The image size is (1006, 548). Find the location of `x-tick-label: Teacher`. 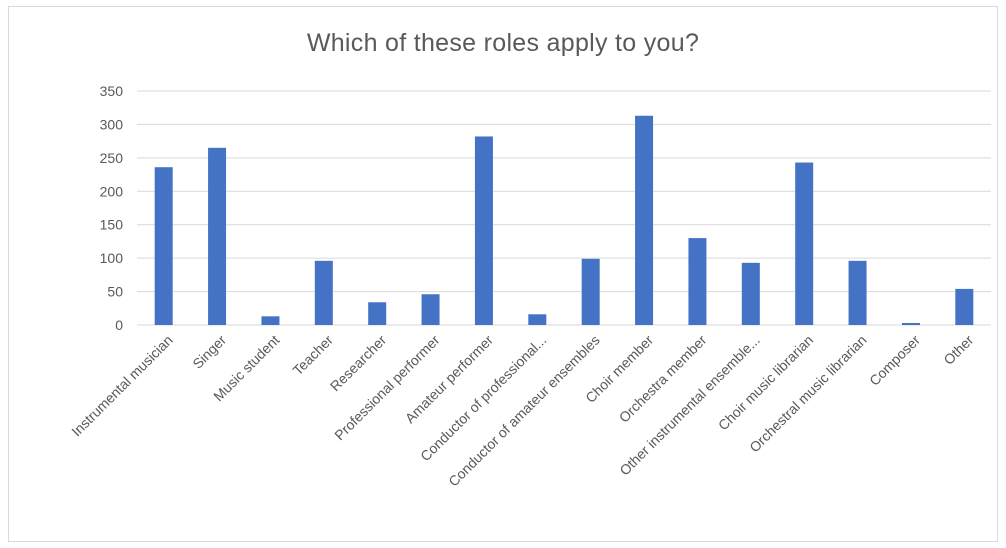

x-tick-label: Teacher is located at coordinates (312, 355).